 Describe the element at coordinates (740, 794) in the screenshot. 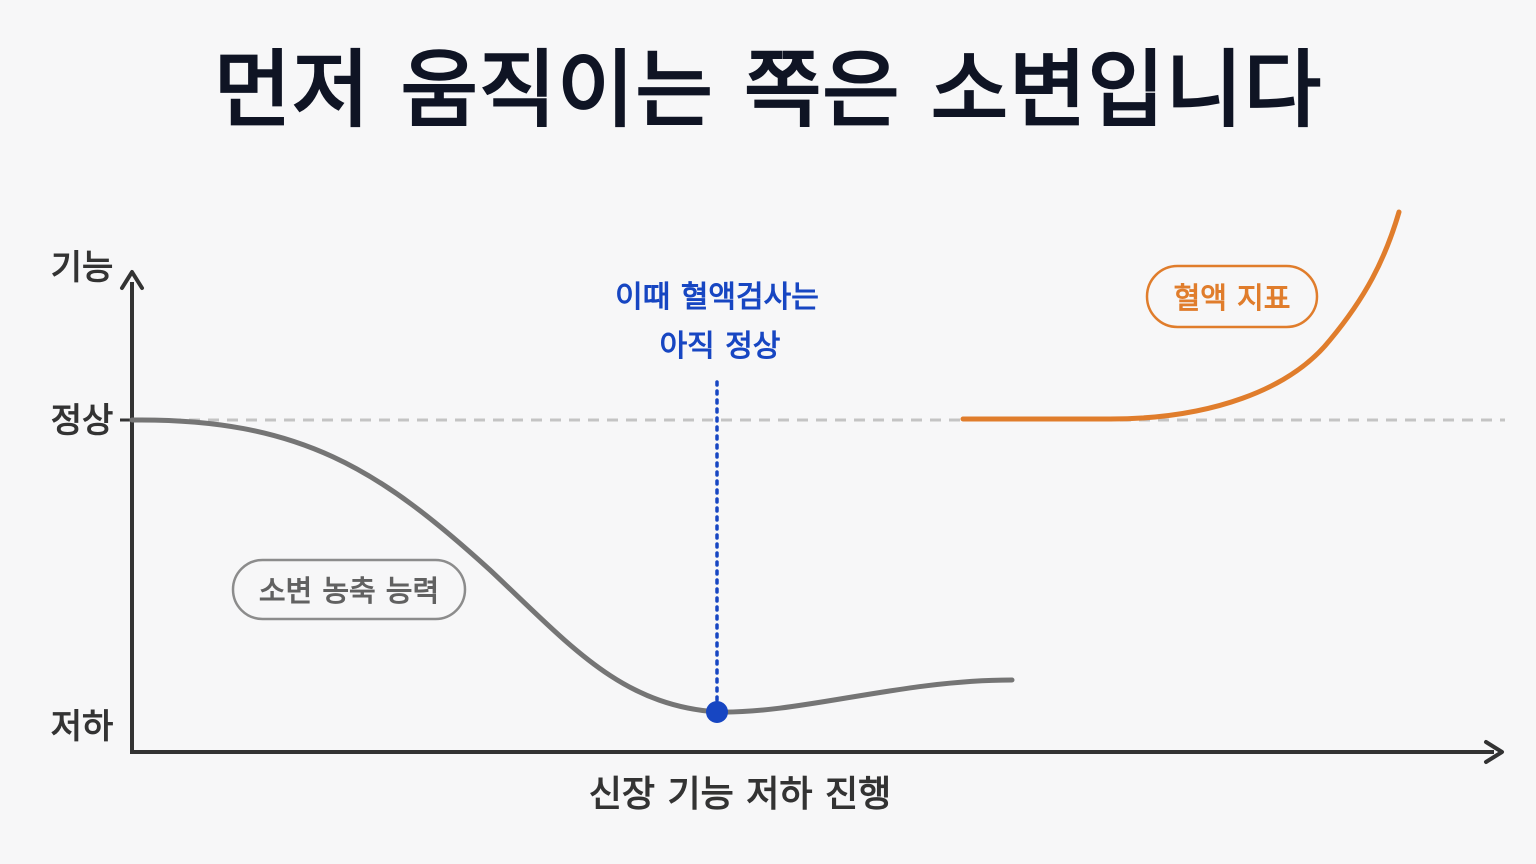

I see `x-axis-label: 신장 기능 저하 진행` at that location.